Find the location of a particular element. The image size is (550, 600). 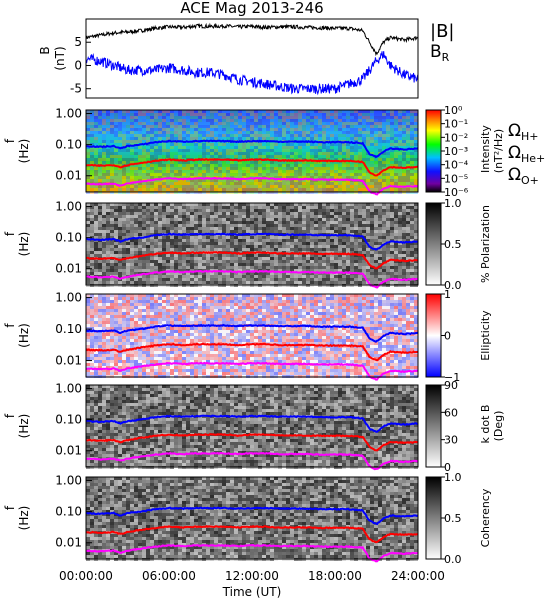

y-tick-label: 0 is located at coordinates (78, 65).